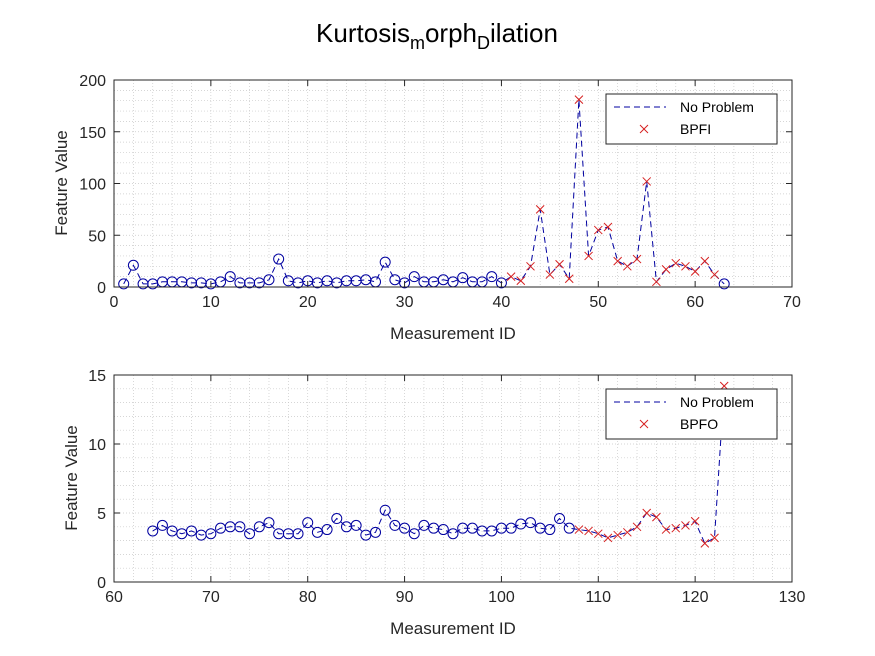  Describe the element at coordinates (598, 302) in the screenshot. I see `x-tick-label: 50` at that location.